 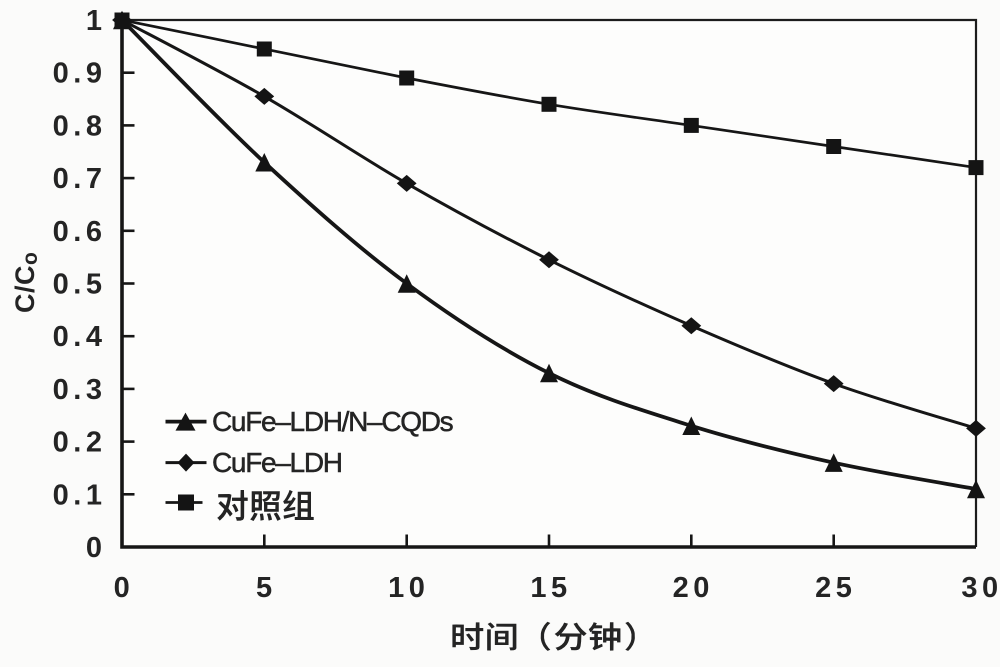 I want to click on svg-text: 1, so click(x=96, y=21).